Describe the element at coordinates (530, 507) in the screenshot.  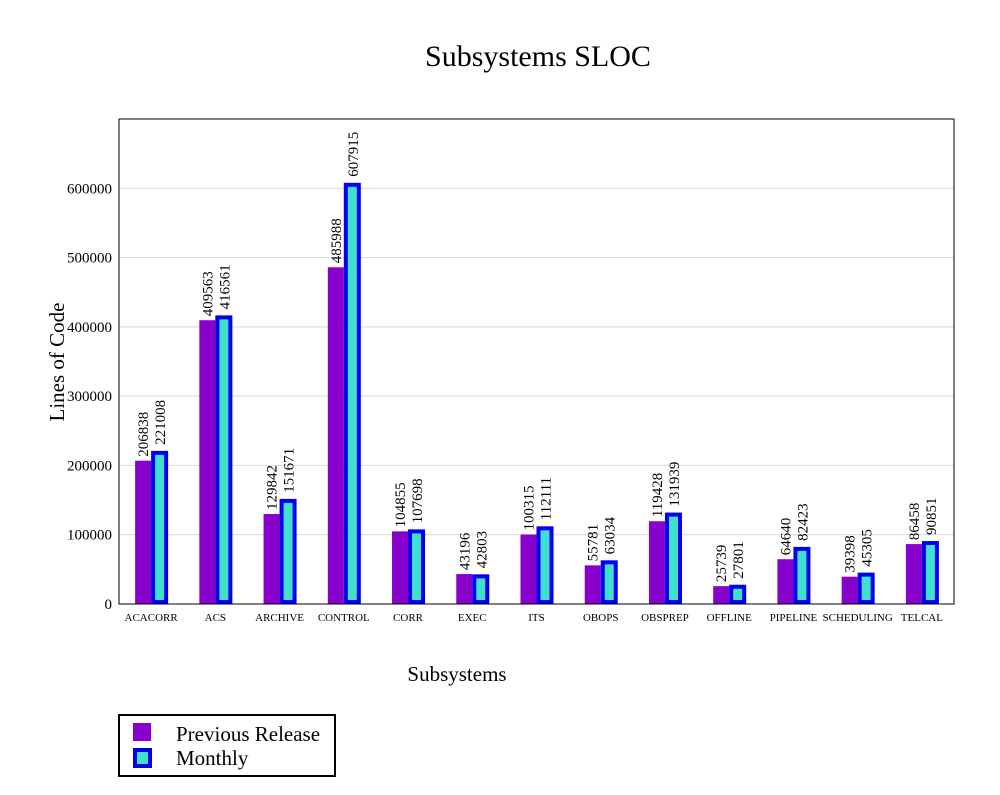
I see `data-label-previous-release: 100315` at that location.